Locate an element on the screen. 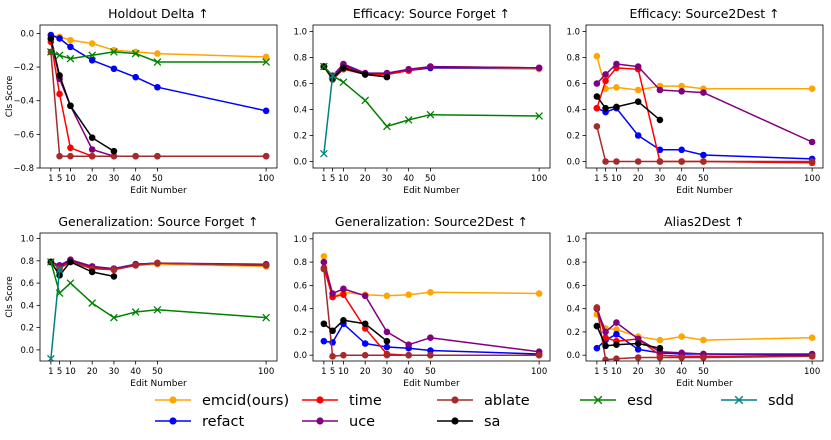 This screenshot has width=831, height=440. series-ablate is located at coordinates (431, 312).